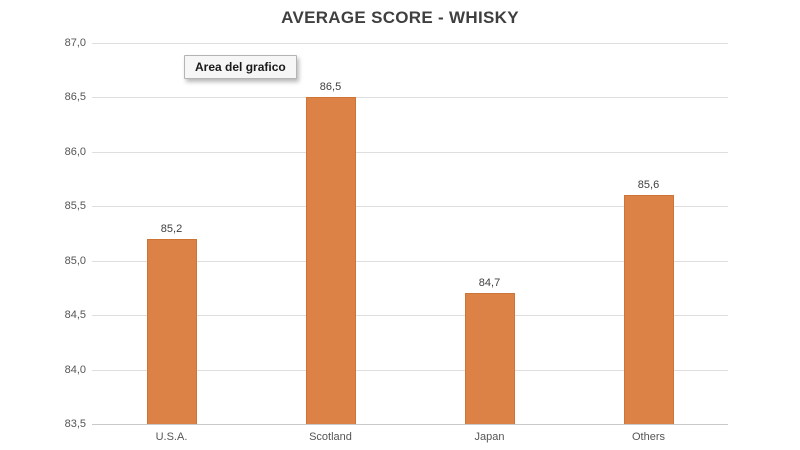 The height and width of the screenshot is (450, 800). I want to click on y-axis-tick-label: 85,0, so click(75, 260).